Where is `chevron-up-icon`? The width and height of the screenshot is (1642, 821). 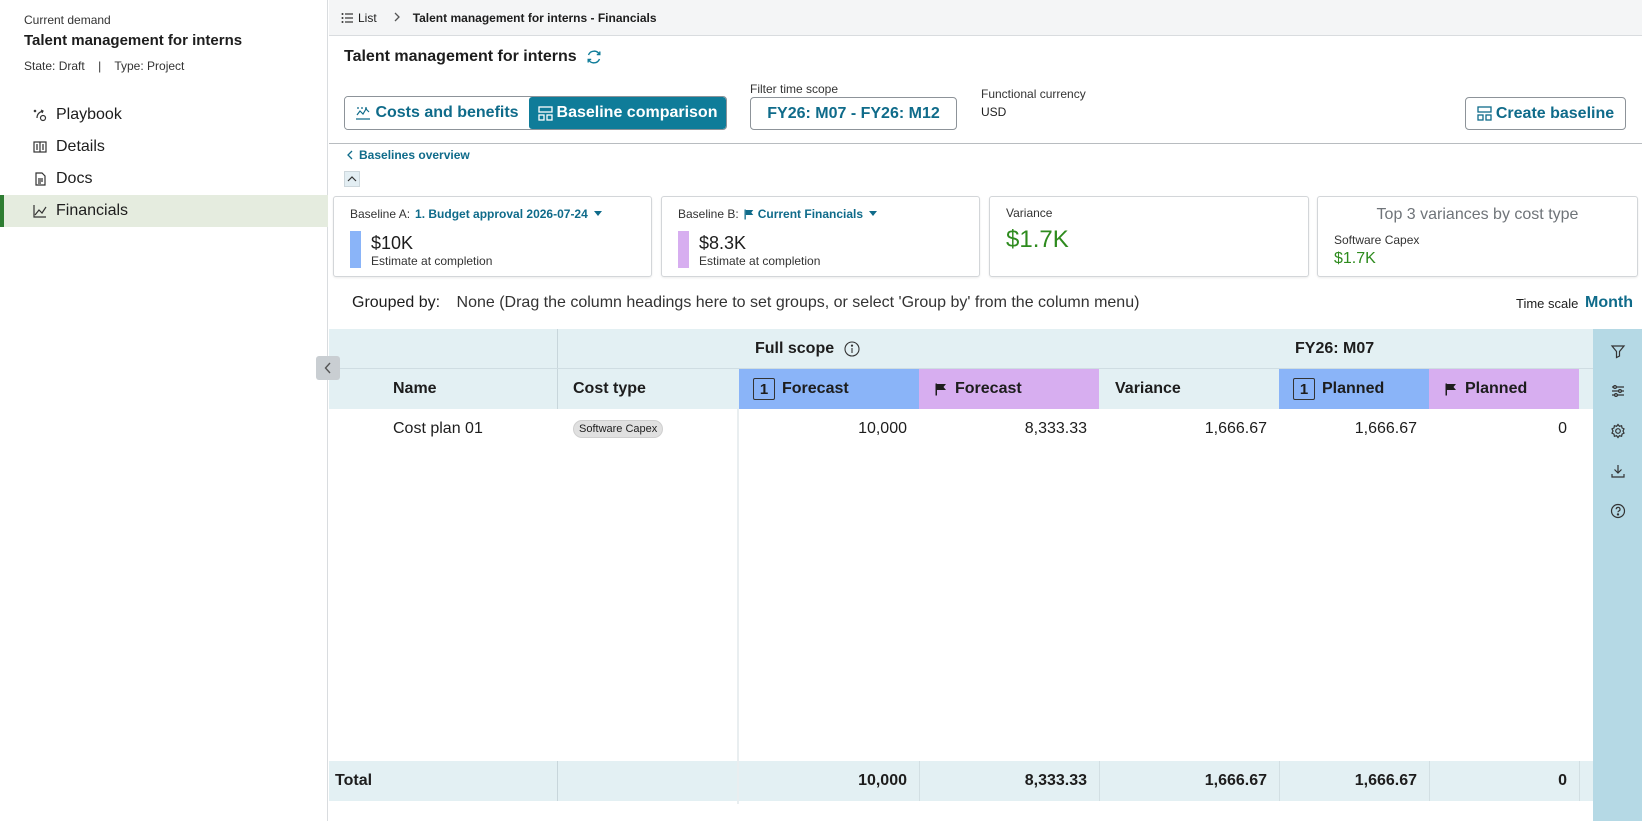 chevron-up-icon is located at coordinates (352, 179).